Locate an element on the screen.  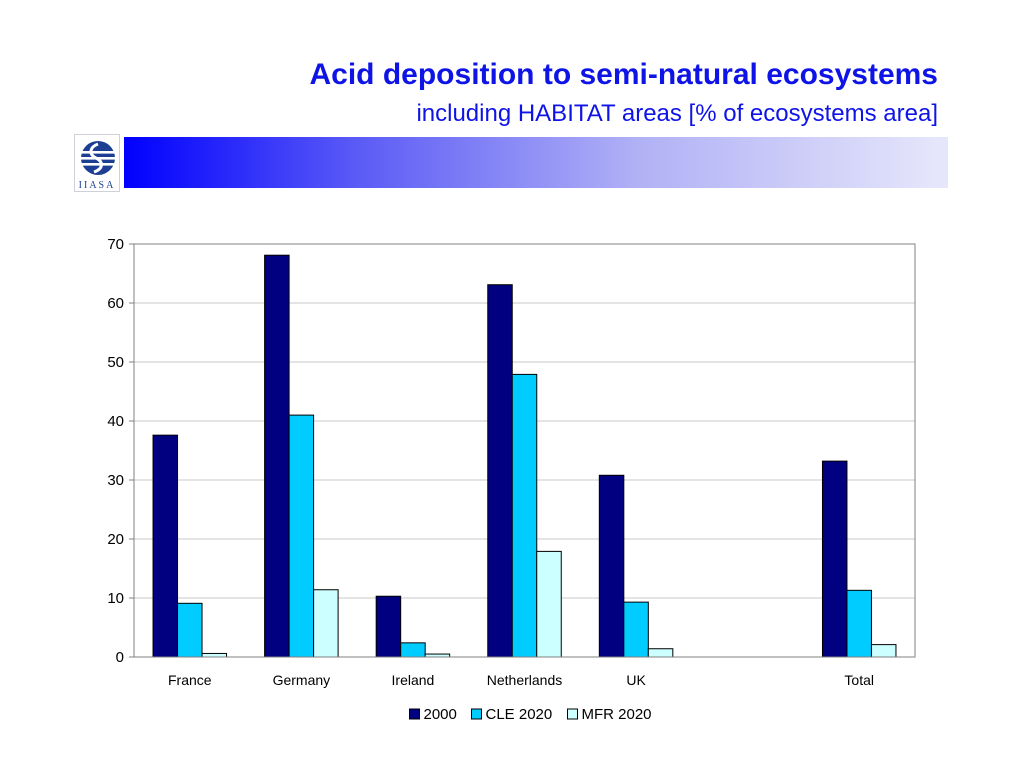
header-gradient-band is located at coordinates (536, 162).